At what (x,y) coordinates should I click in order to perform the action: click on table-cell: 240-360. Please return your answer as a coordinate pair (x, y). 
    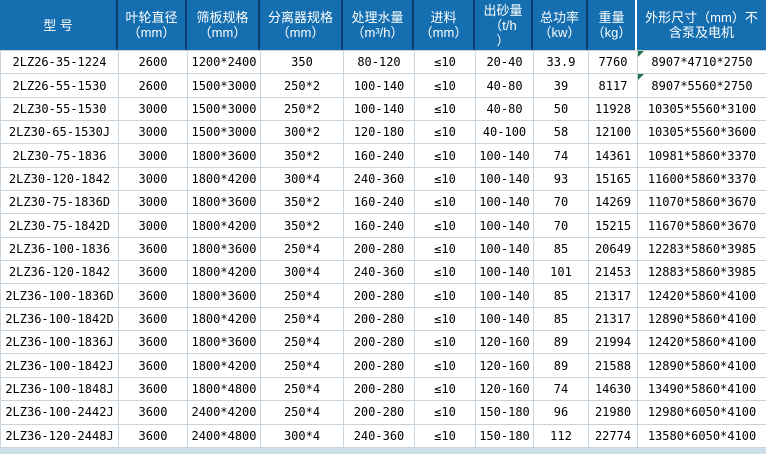
    Looking at the image, I should click on (379, 272).